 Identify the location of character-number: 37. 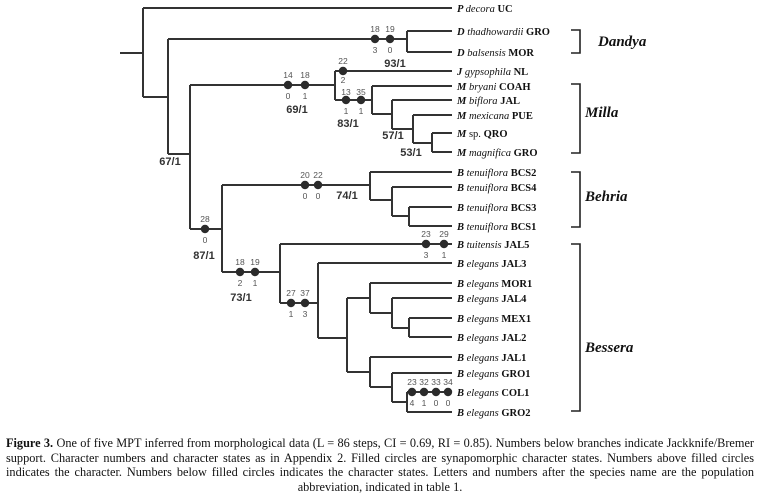
(305, 293).